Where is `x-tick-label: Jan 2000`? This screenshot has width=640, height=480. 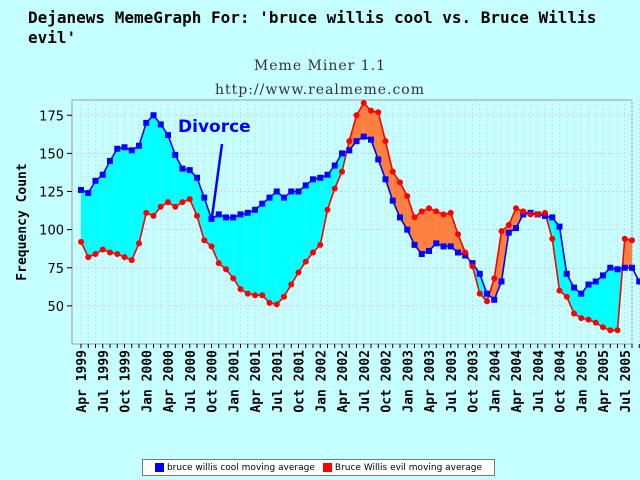 x-tick-label: Jan 2000 is located at coordinates (147, 381).